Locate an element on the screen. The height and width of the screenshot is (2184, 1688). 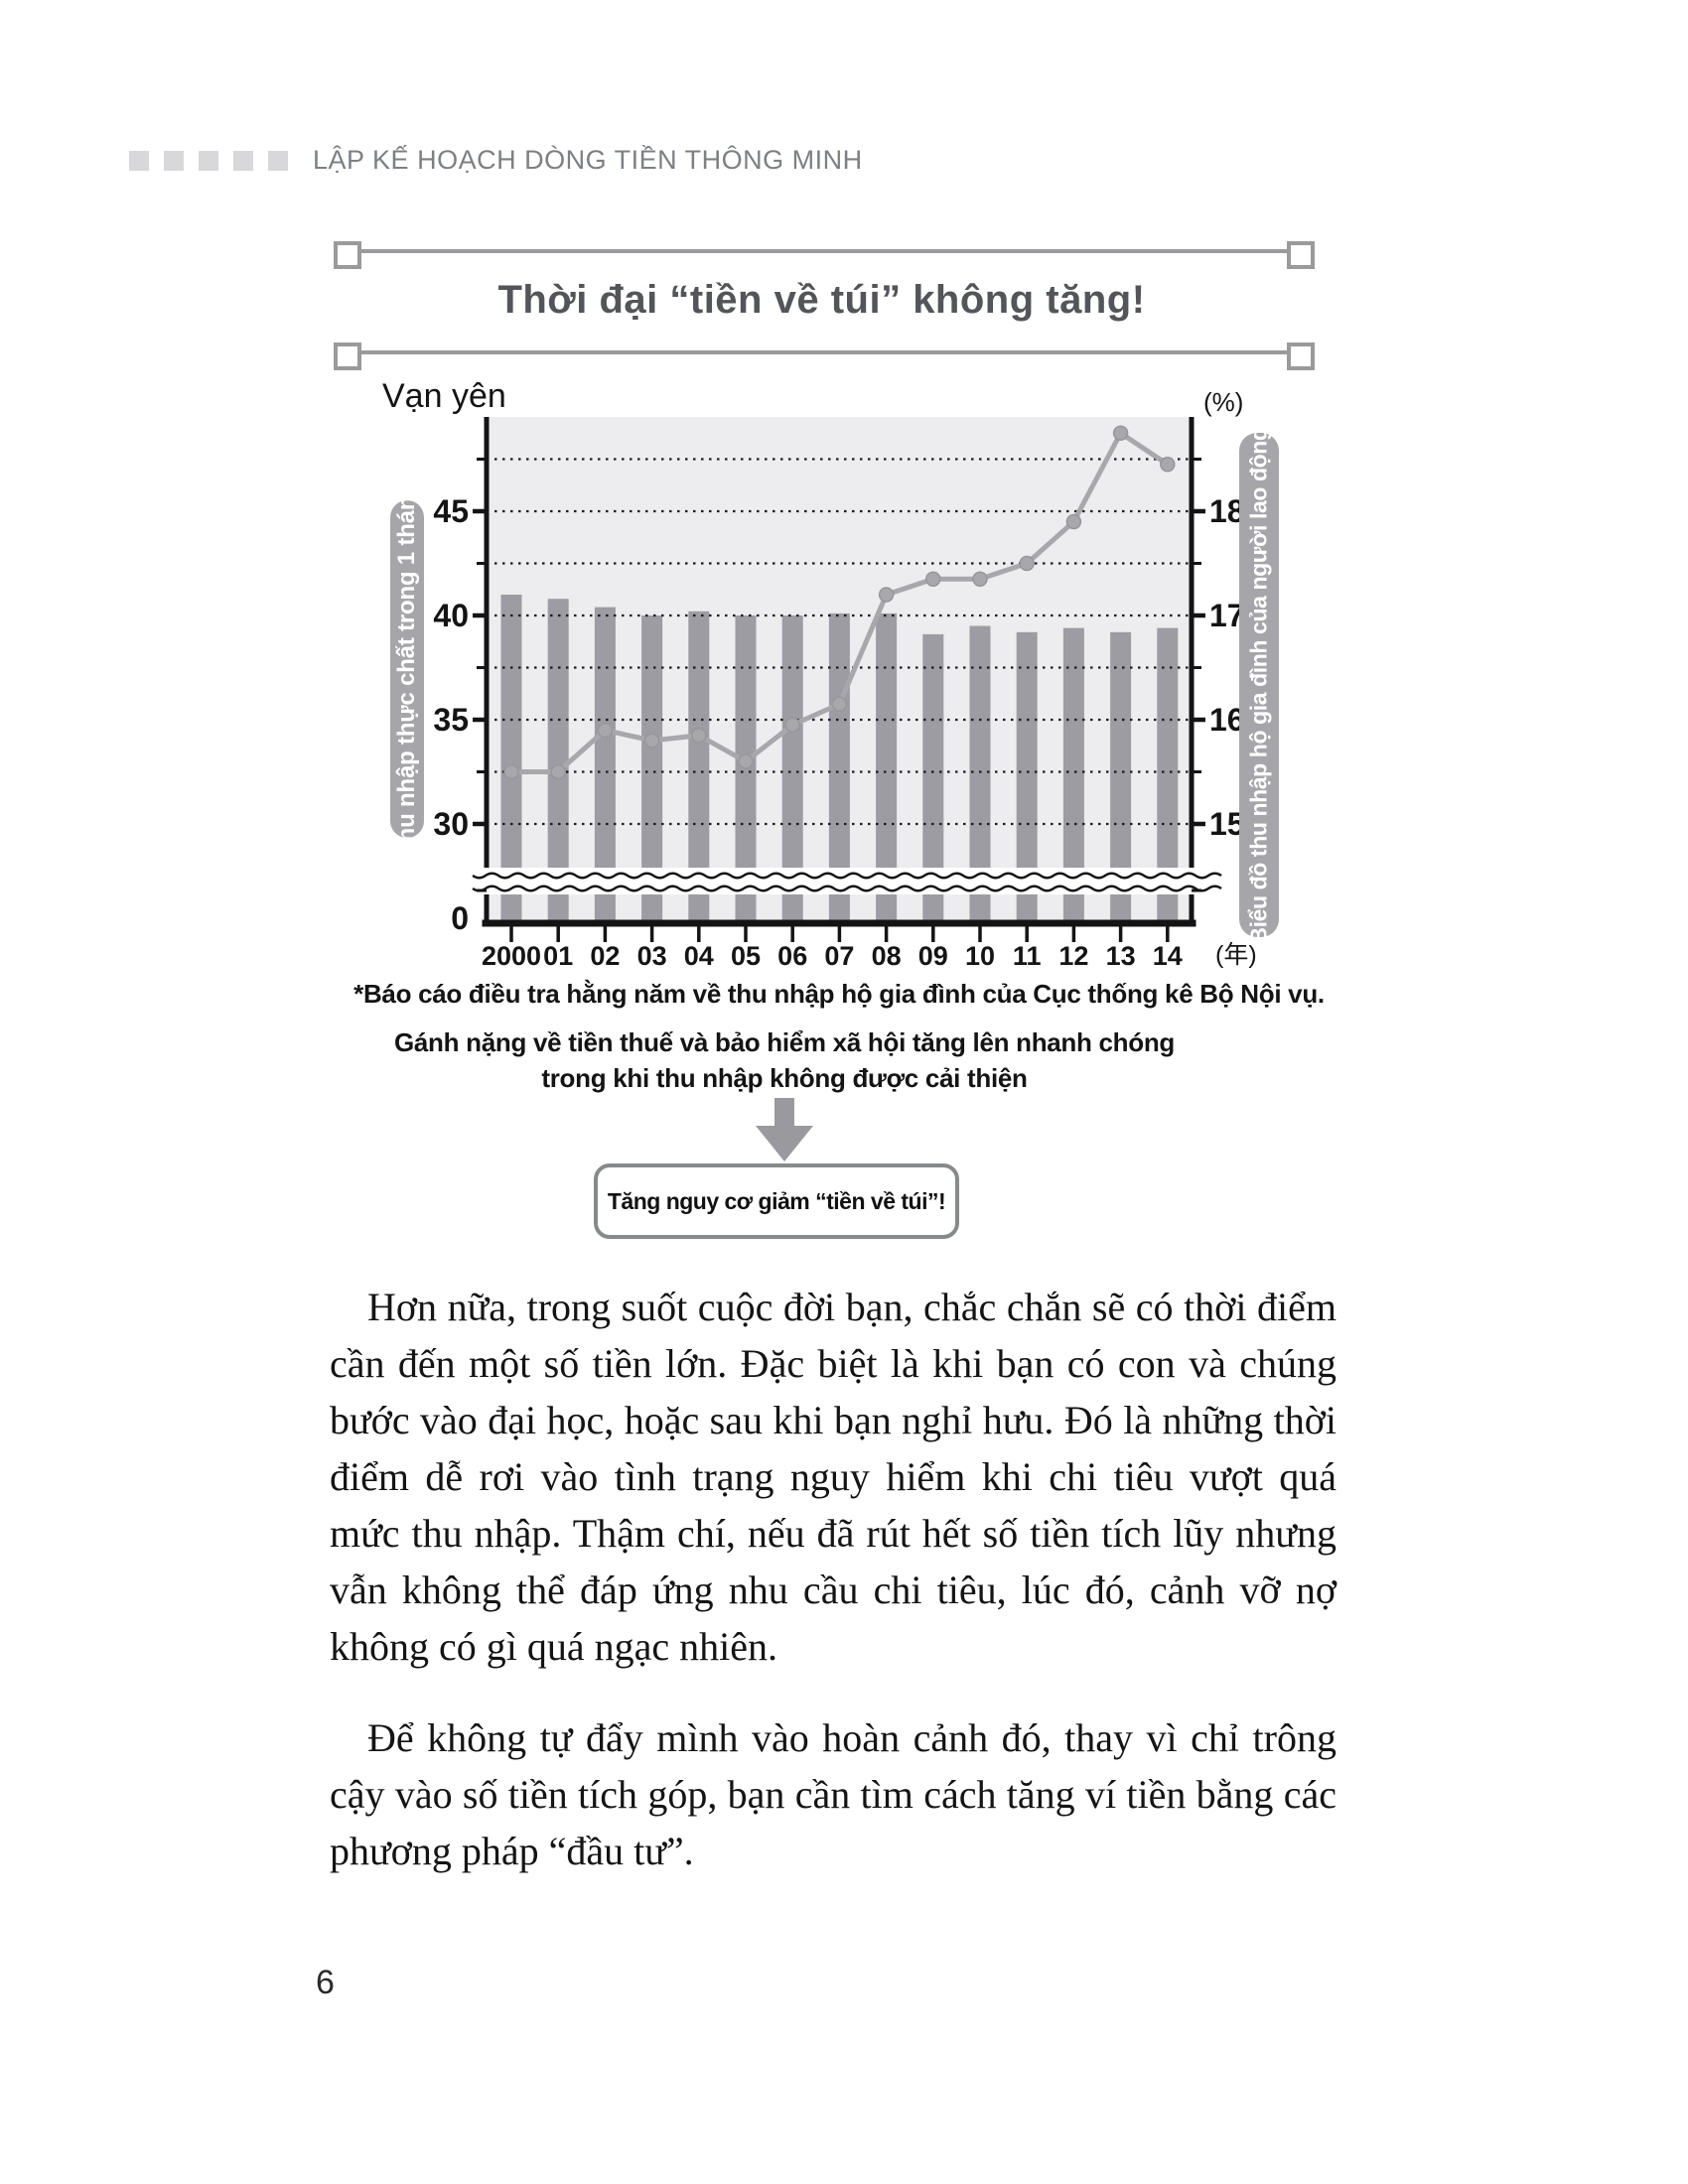
x-label-10: 10 is located at coordinates (980, 956).